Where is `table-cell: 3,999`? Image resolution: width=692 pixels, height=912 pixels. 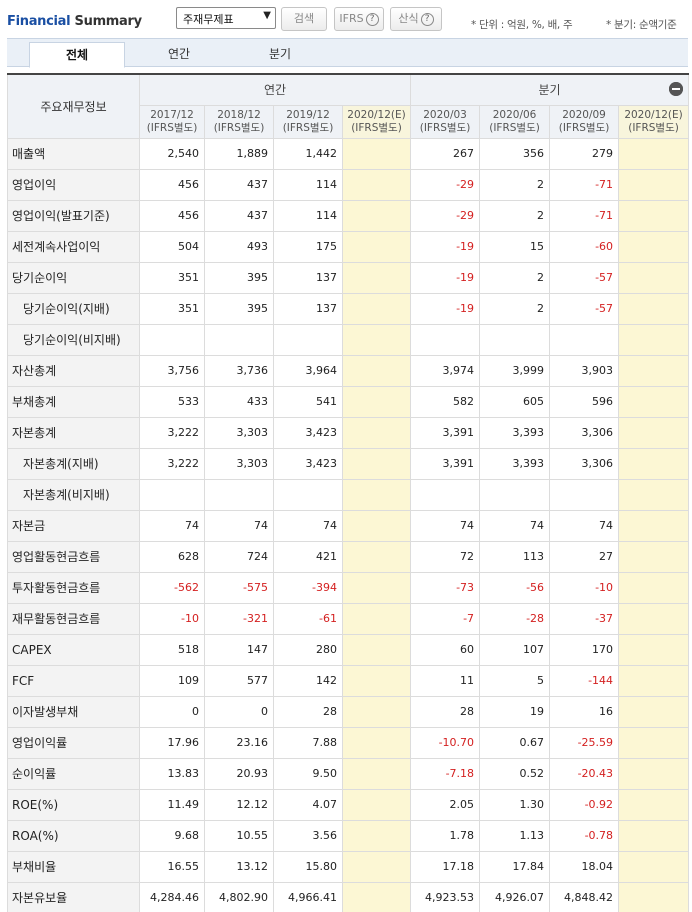 table-cell: 3,999 is located at coordinates (515, 370).